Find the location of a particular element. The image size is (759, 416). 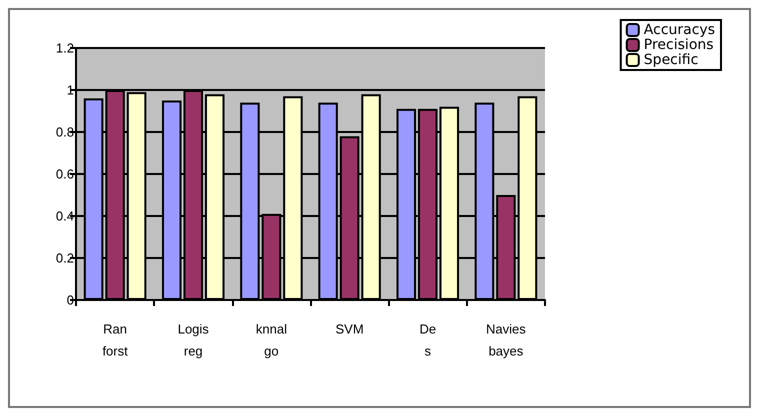

x-tick-label: knnal go is located at coordinates (272, 340).